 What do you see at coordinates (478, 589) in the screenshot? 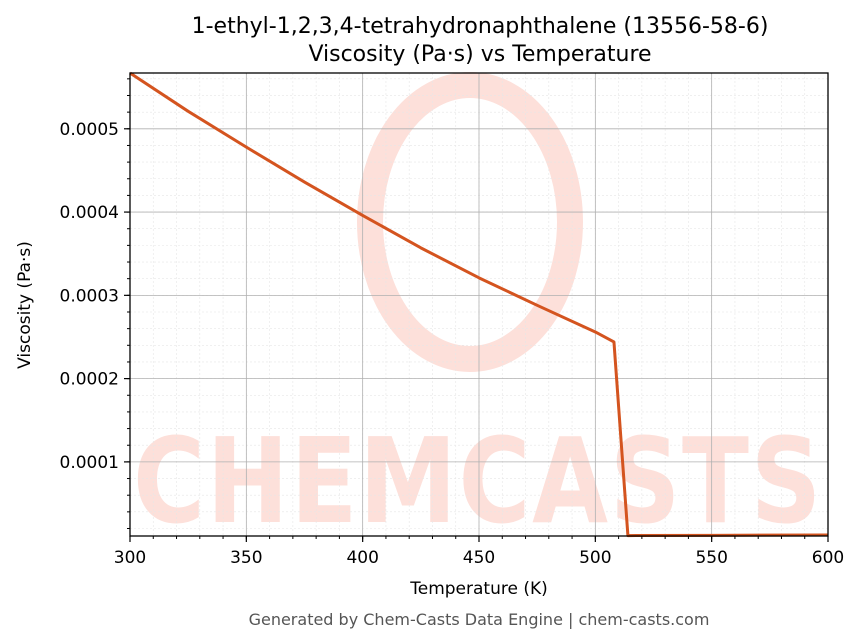
I see `x-axis-label: Temperature (K)` at bounding box center [478, 589].